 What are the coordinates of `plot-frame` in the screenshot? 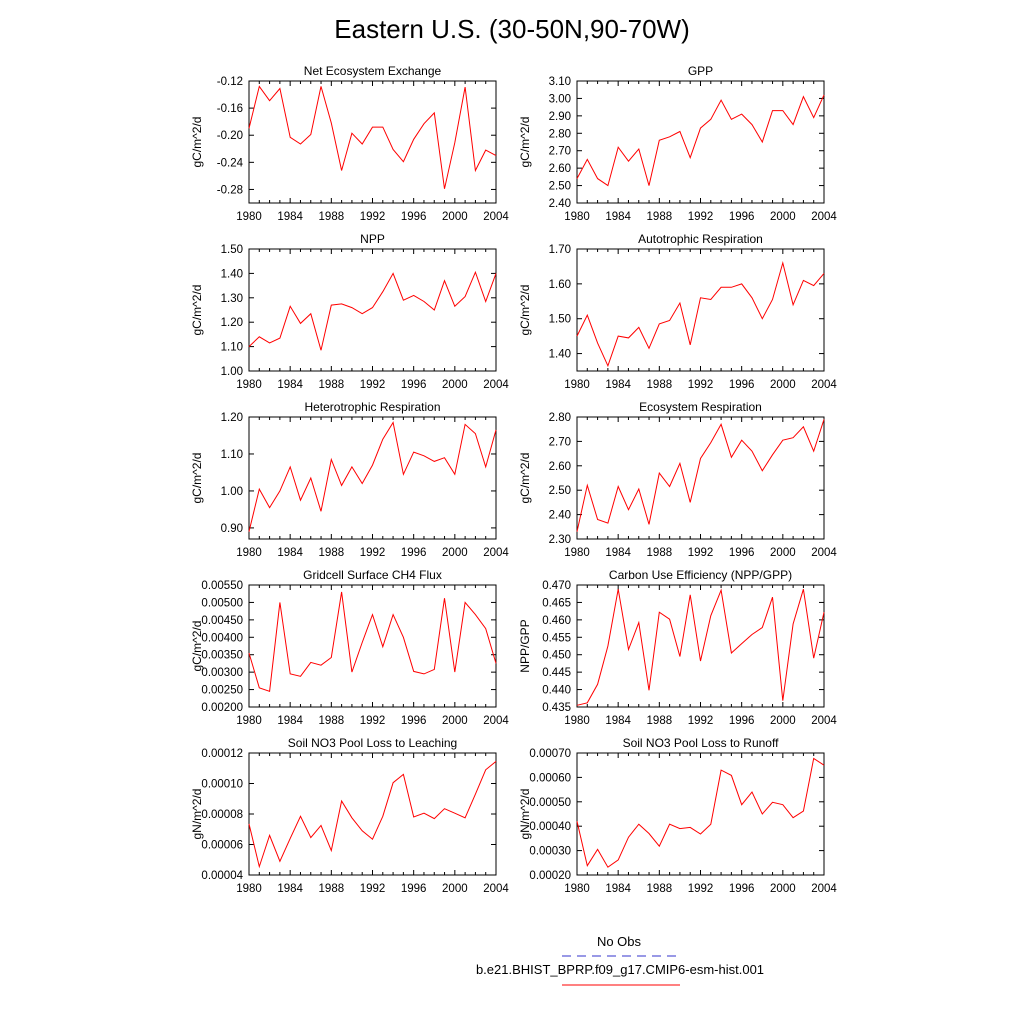 It's located at (372, 478).